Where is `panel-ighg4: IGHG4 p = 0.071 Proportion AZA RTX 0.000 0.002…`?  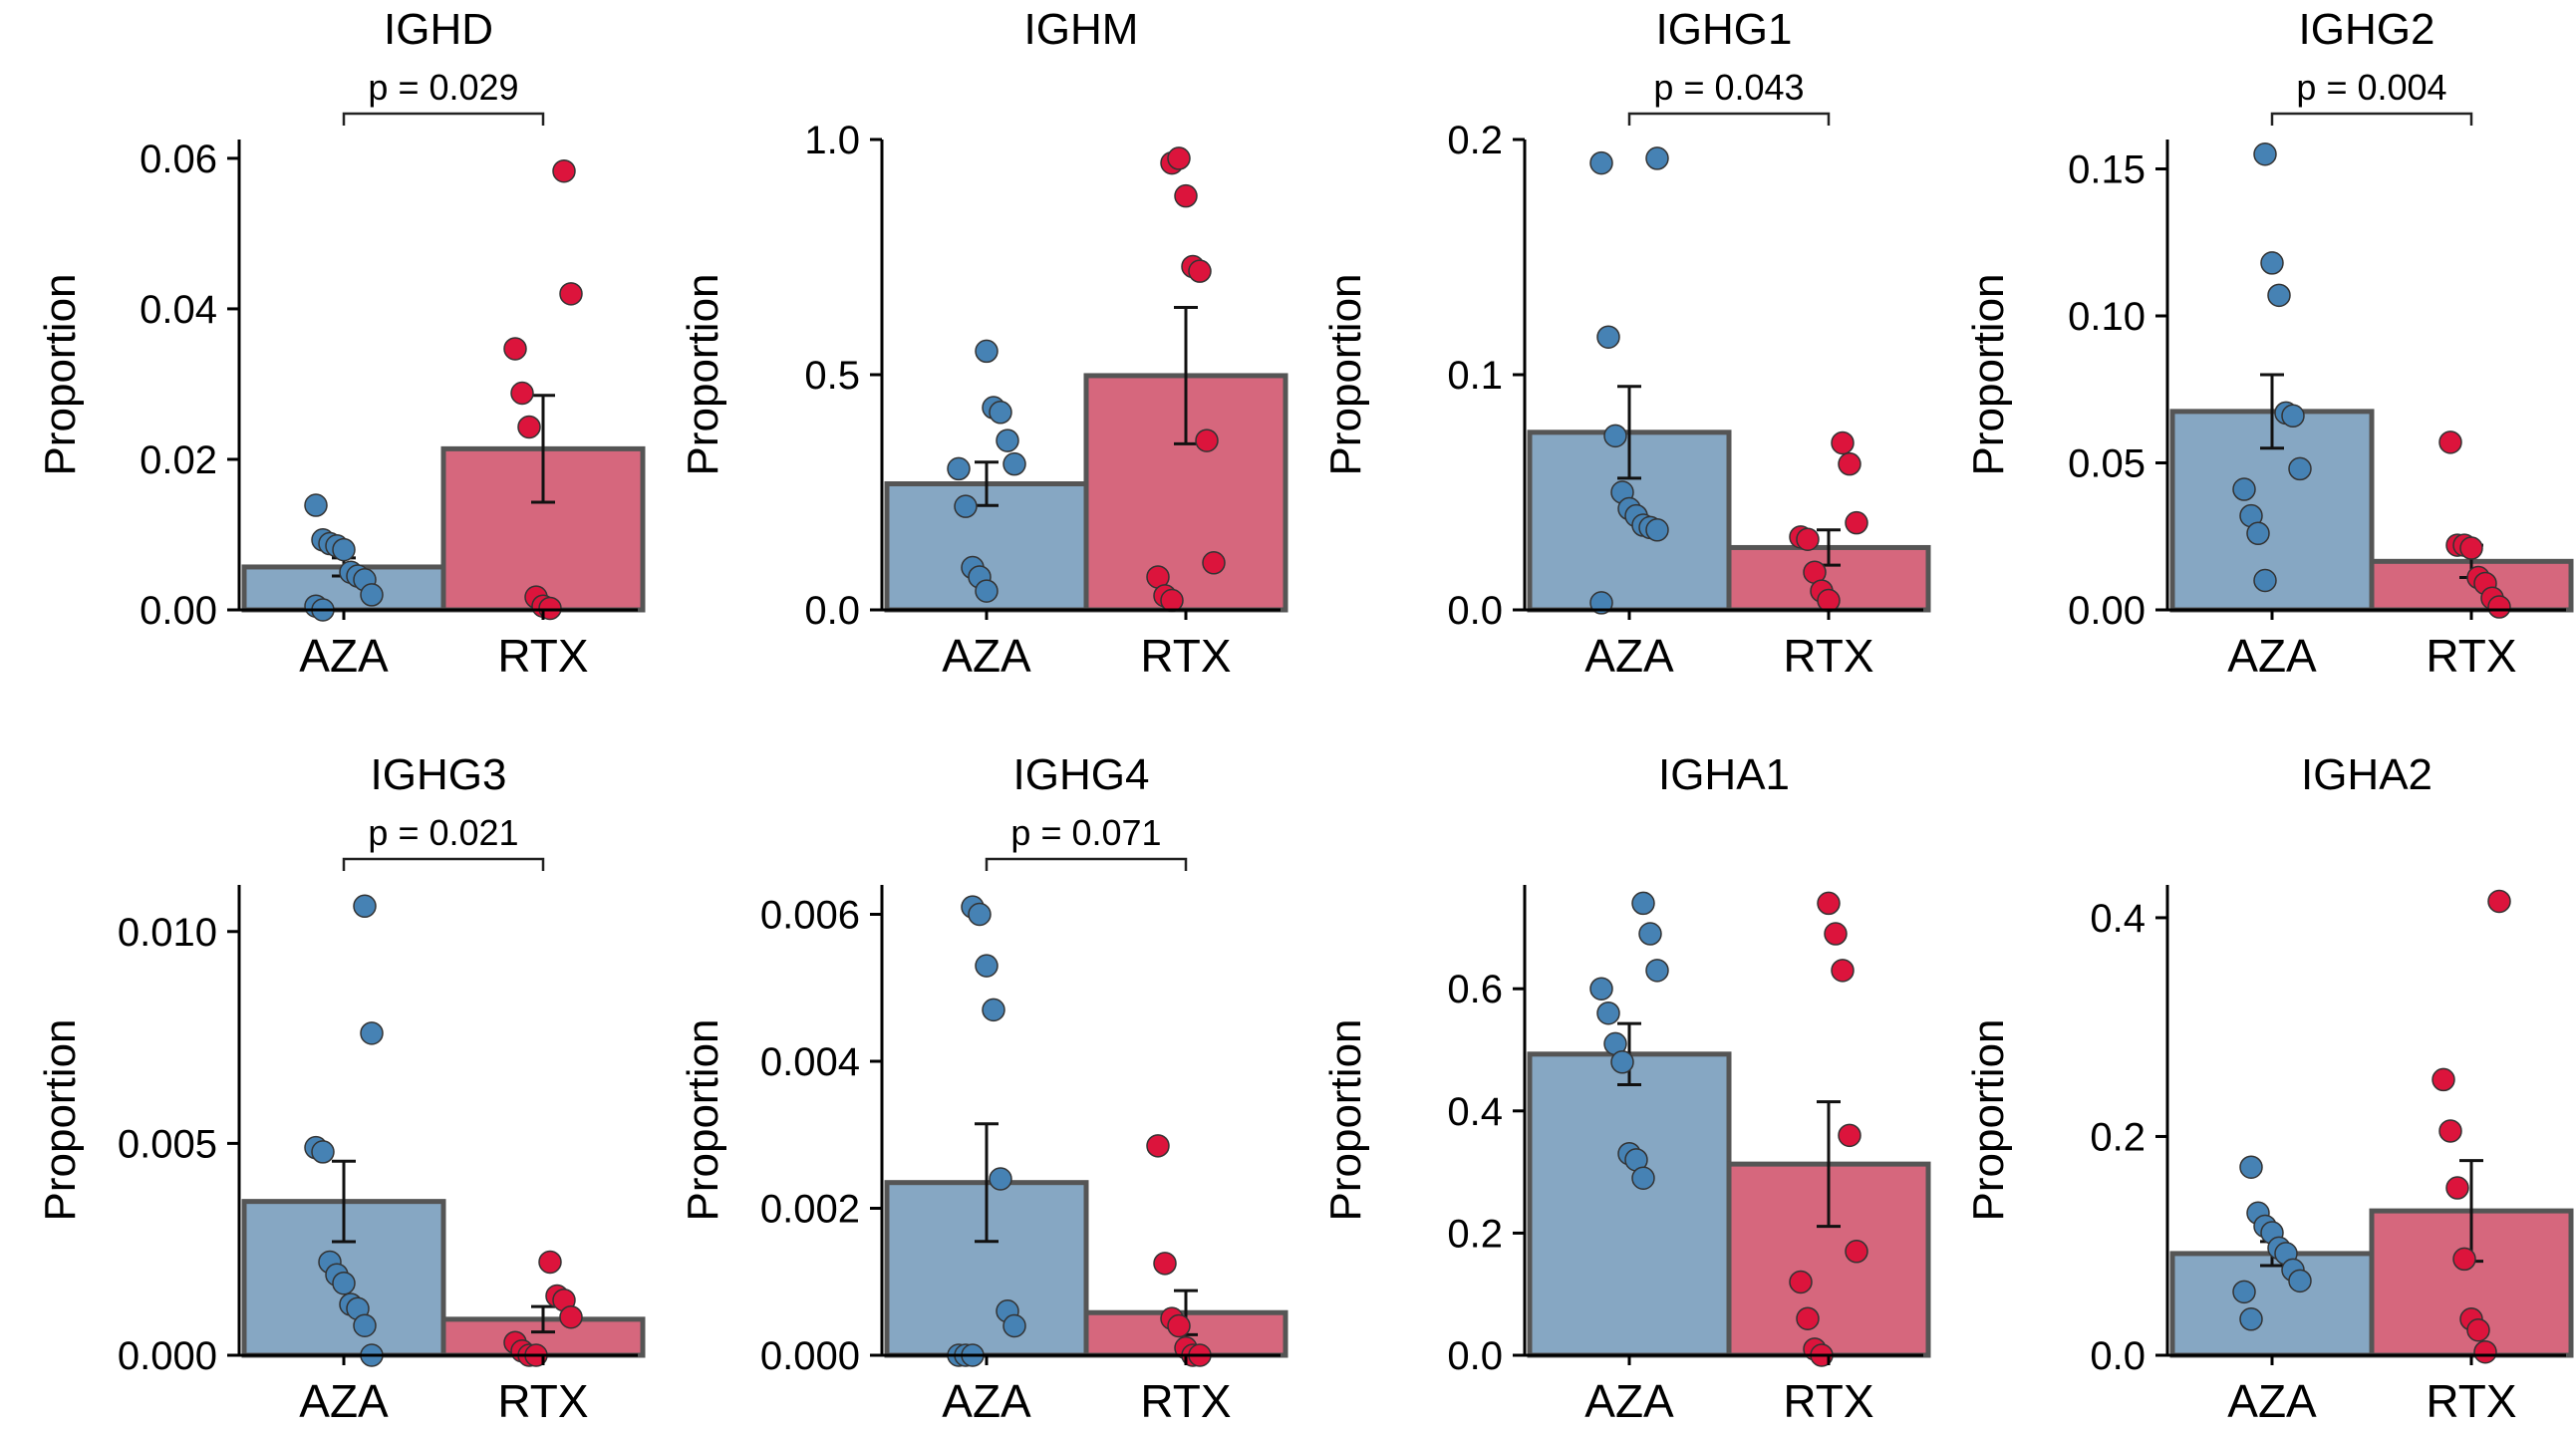 panel-ighg4: IGHG4 p = 0.071 Proportion AZA RTX 0.000 0.002… is located at coordinates (983, 1088).